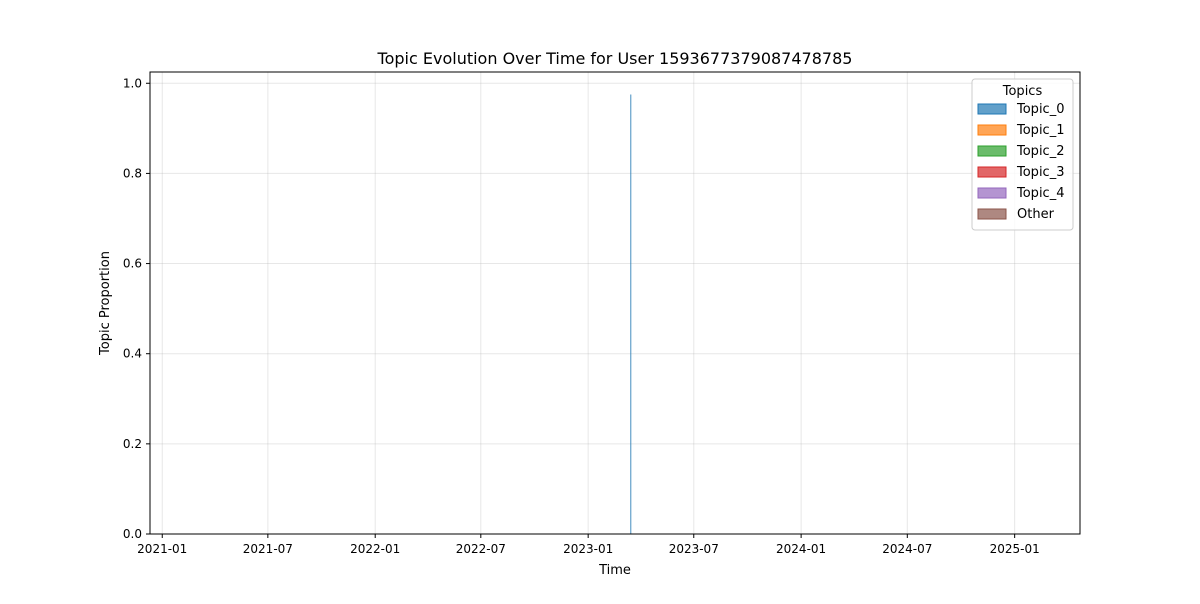 The image size is (1200, 604). I want to click on y-tick-label: 0.6, so click(132, 264).